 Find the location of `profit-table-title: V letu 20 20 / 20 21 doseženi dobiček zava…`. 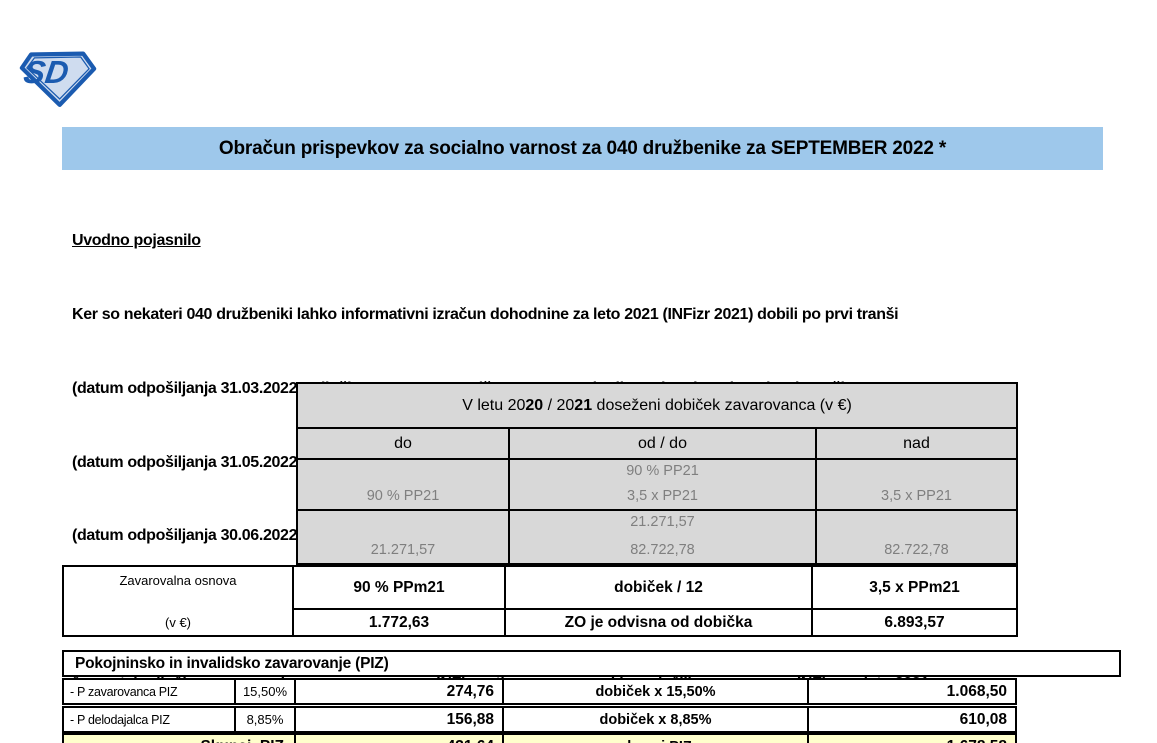

profit-table-title: V letu 20 20 / 20 21 doseženi dobiček zava… is located at coordinates (657, 405).